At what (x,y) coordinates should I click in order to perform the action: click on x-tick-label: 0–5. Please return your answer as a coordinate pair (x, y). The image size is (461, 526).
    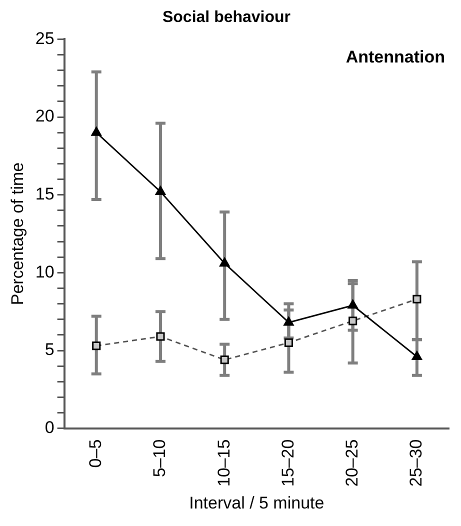
    Looking at the image, I should click on (96, 453).